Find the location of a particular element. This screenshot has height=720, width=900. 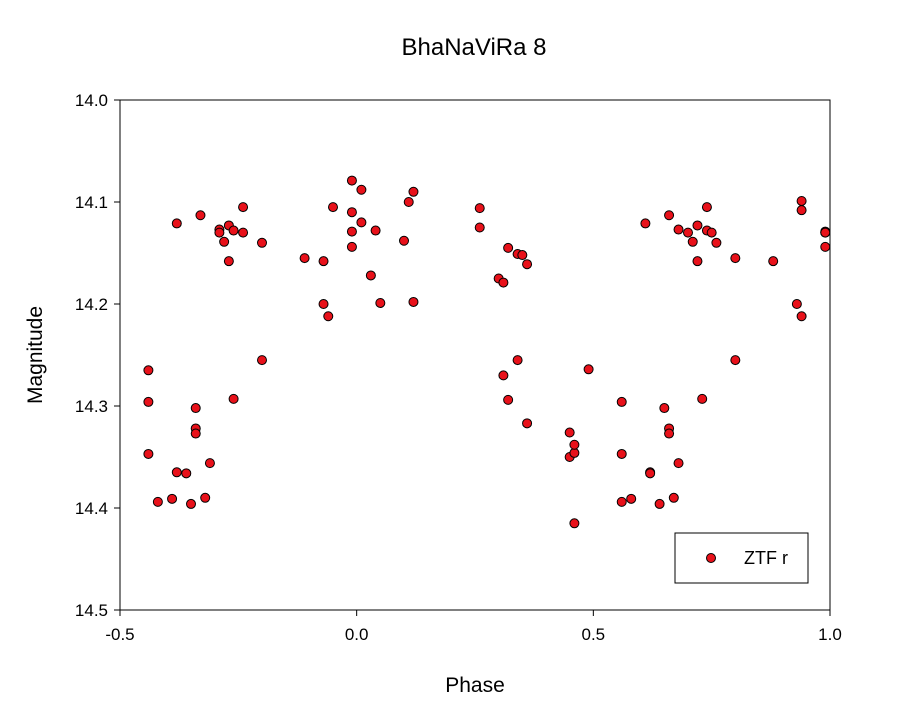

y-tick-label: 14.5 is located at coordinates (91, 610).